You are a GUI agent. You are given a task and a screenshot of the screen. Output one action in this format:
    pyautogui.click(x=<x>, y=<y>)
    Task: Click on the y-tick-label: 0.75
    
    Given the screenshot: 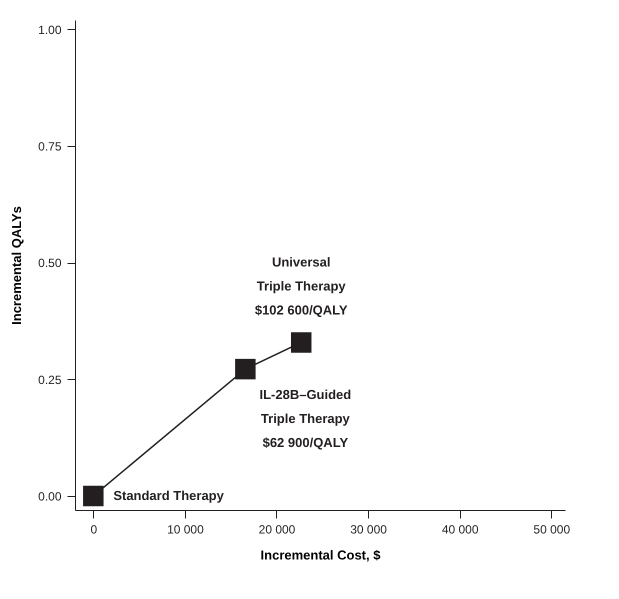 What is the action you would take?
    pyautogui.click(x=50, y=147)
    